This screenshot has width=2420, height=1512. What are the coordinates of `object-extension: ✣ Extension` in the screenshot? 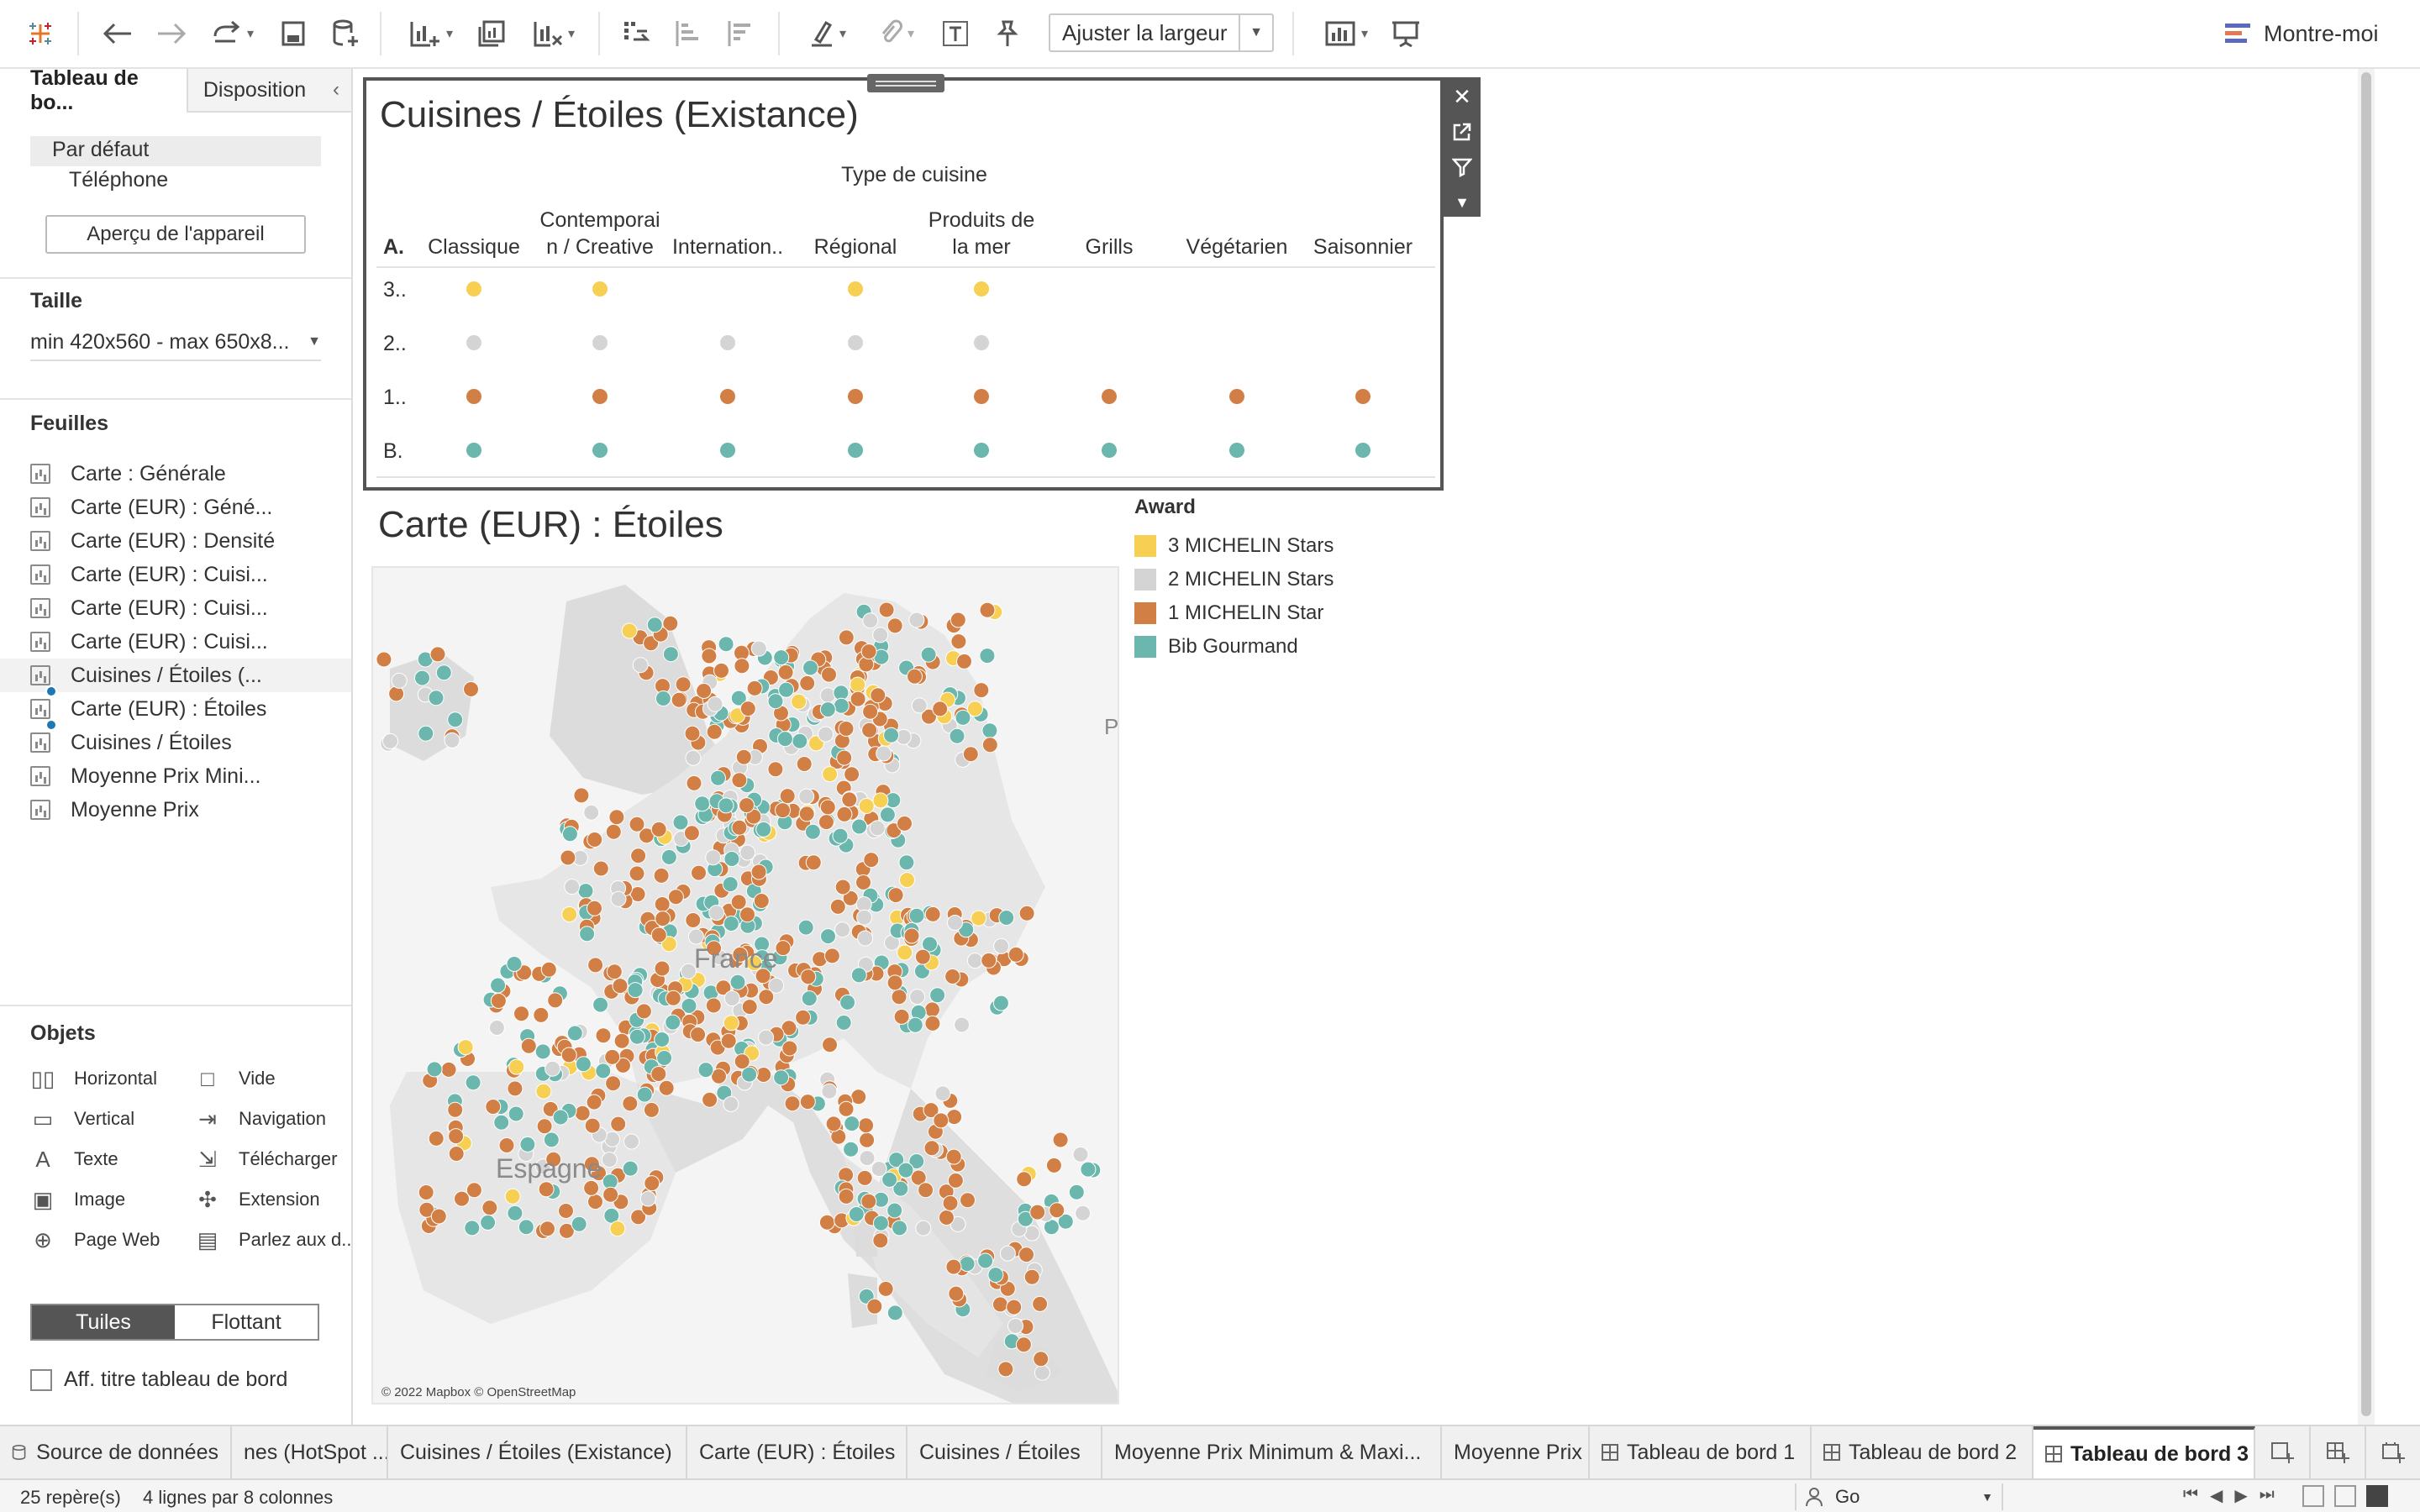 It's located at (257, 1199).